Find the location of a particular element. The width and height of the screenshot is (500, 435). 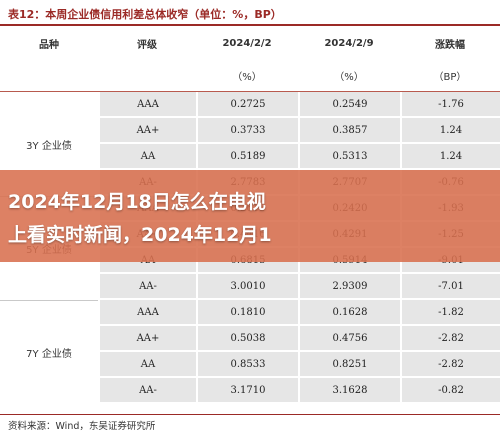

header-unit-1: （%） is located at coordinates (247, 75).